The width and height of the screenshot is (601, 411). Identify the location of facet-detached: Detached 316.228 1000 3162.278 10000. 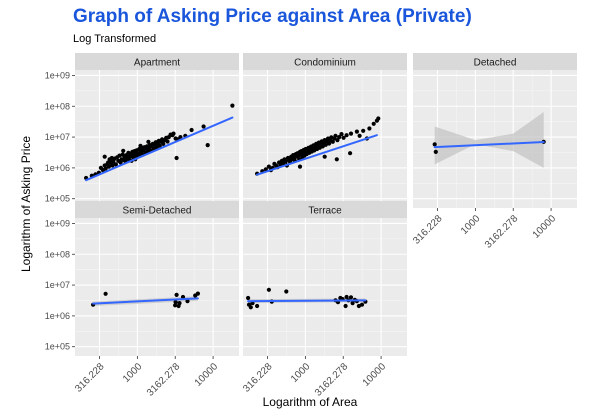
(494, 152).